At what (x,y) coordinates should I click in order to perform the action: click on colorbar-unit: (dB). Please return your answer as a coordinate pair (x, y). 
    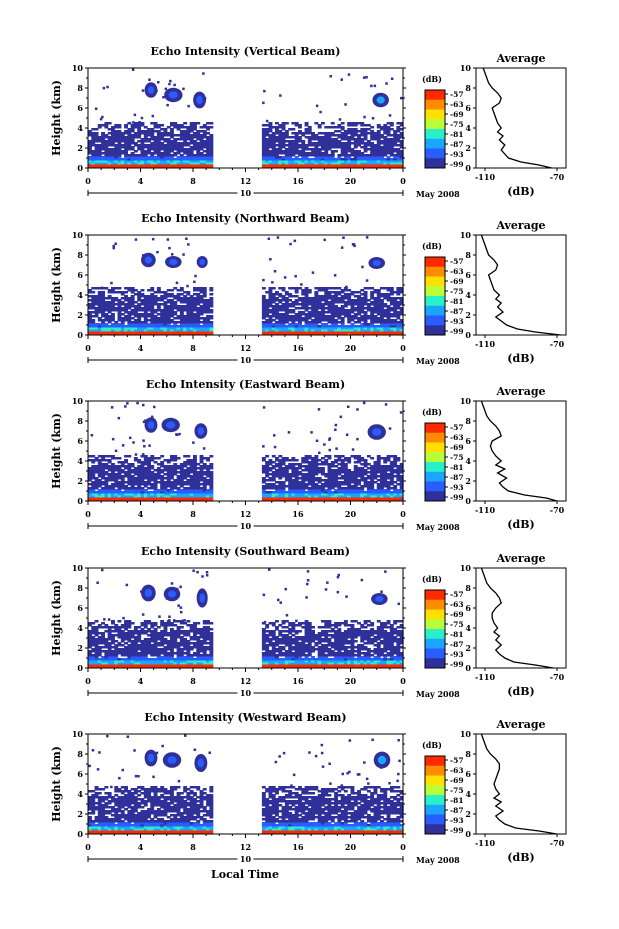
    Looking at the image, I should click on (432, 79).